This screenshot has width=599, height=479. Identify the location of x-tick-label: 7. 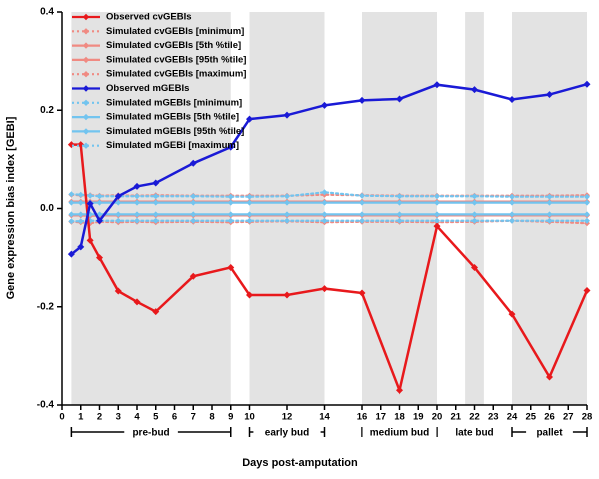
(193, 417).